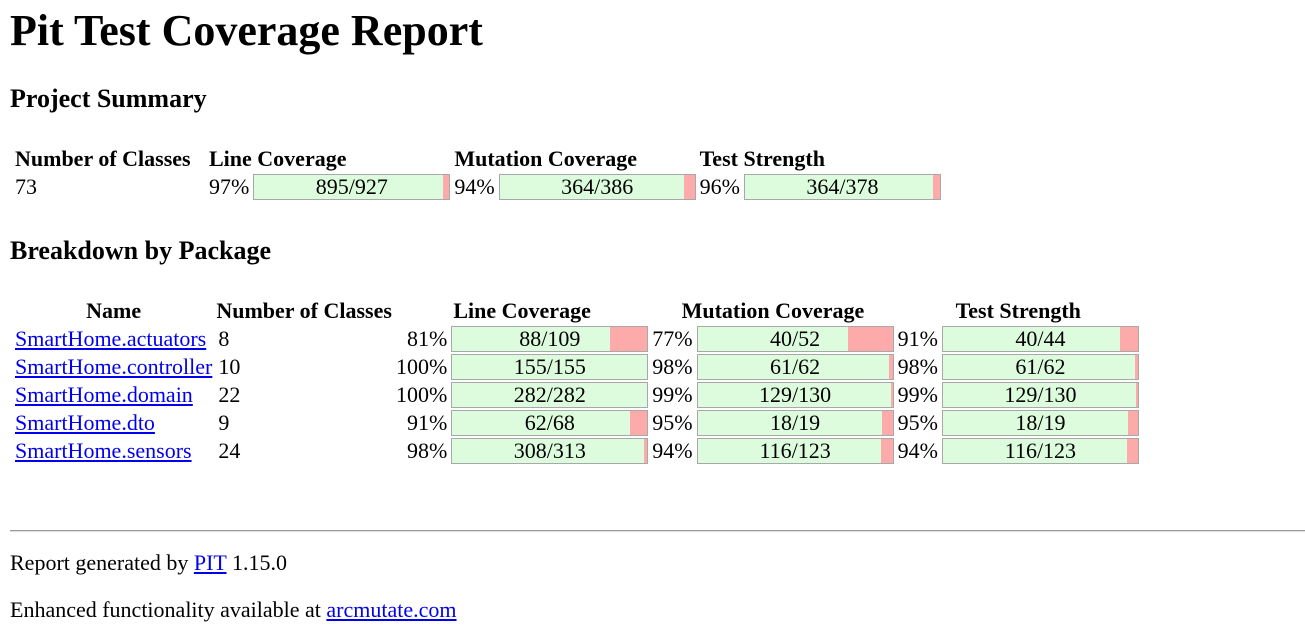 This screenshot has height=632, width=1305. I want to click on footer-divider, so click(657, 531).